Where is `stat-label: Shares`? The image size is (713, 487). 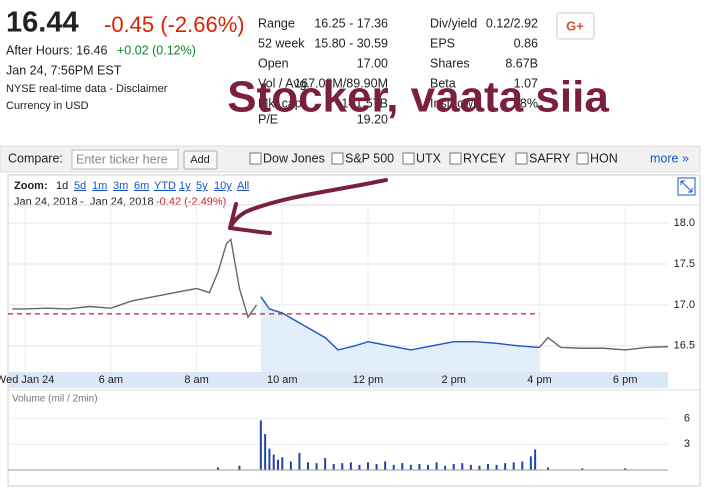
stat-label: Shares is located at coordinates (450, 63).